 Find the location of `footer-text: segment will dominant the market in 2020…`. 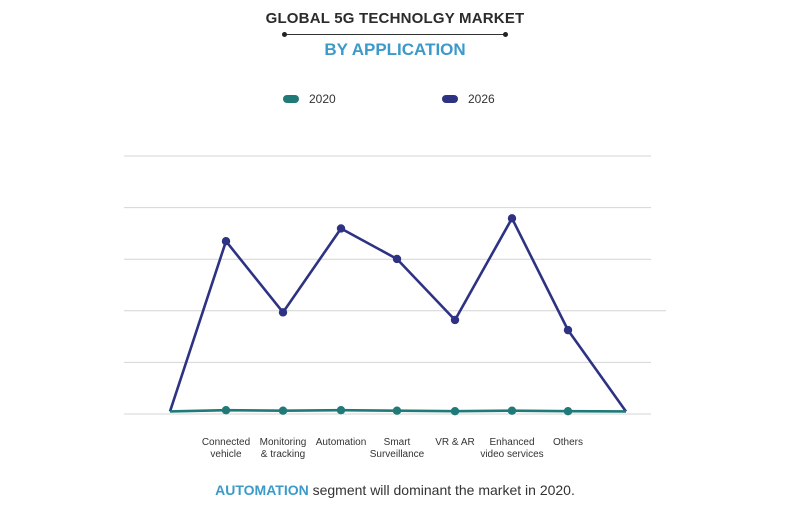

footer-text: segment will dominant the market in 2020… is located at coordinates (441, 490).